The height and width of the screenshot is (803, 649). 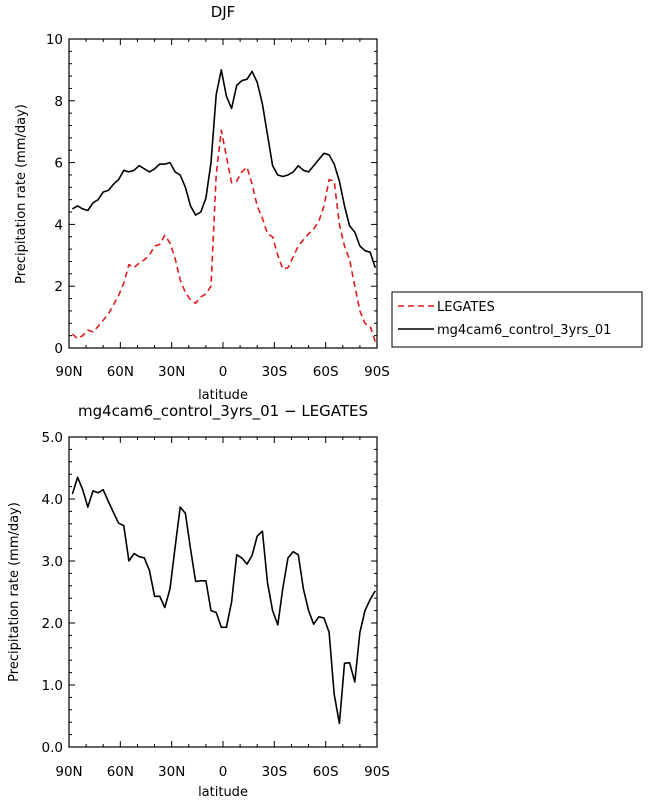 I want to click on top-chart-xlabel: latitude, so click(x=223, y=395).